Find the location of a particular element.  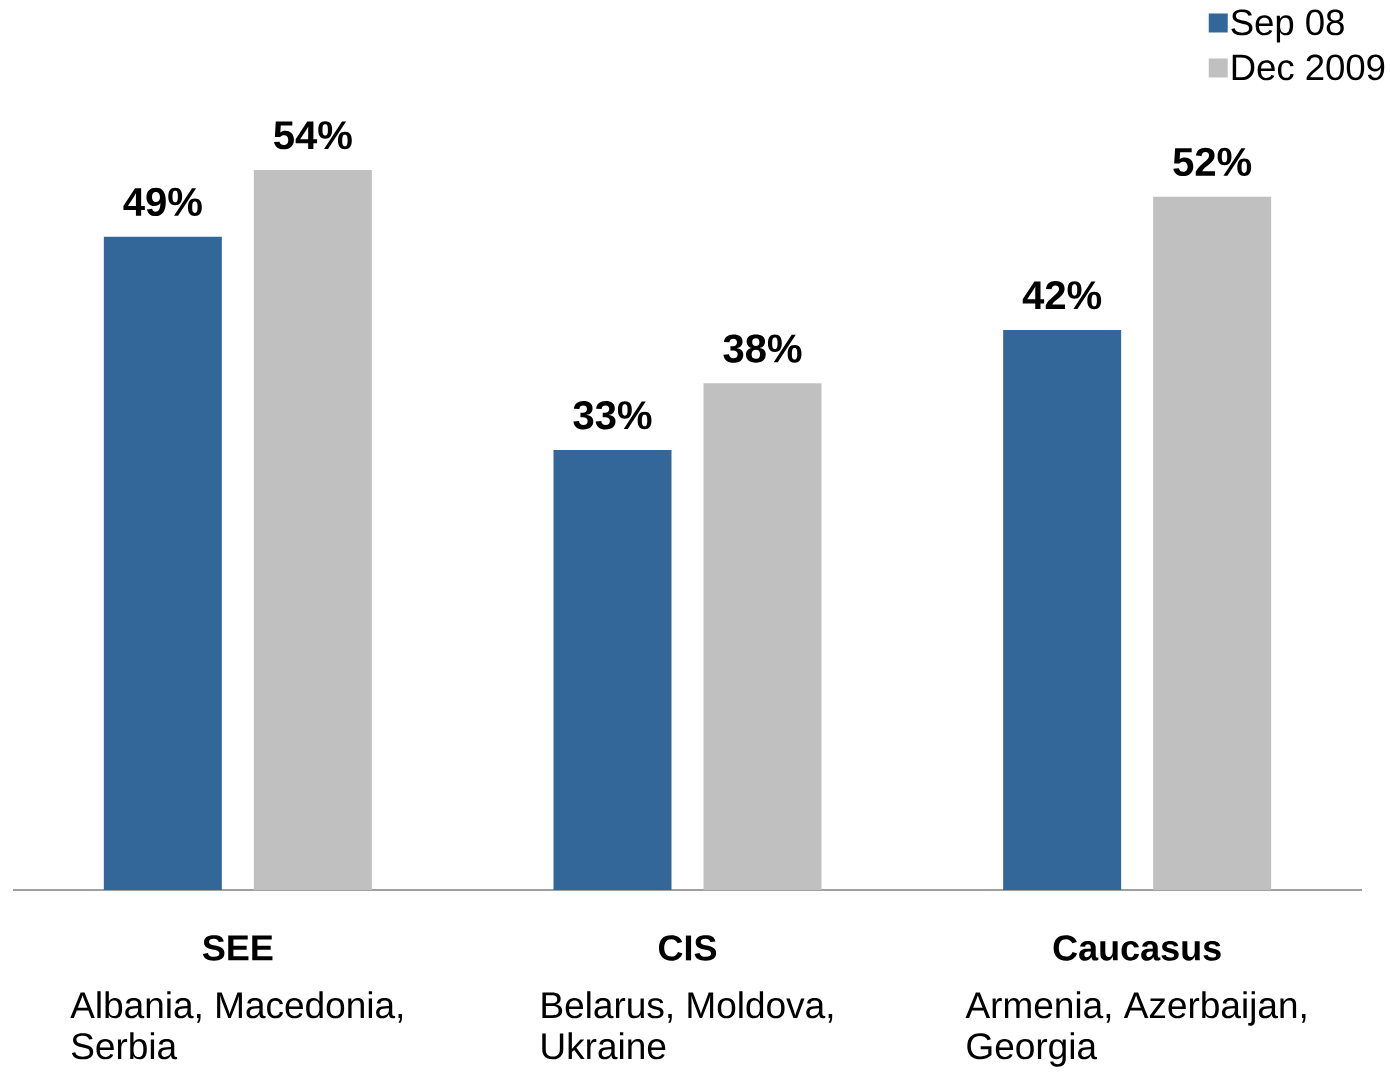

data-label: 42% is located at coordinates (1062, 295).